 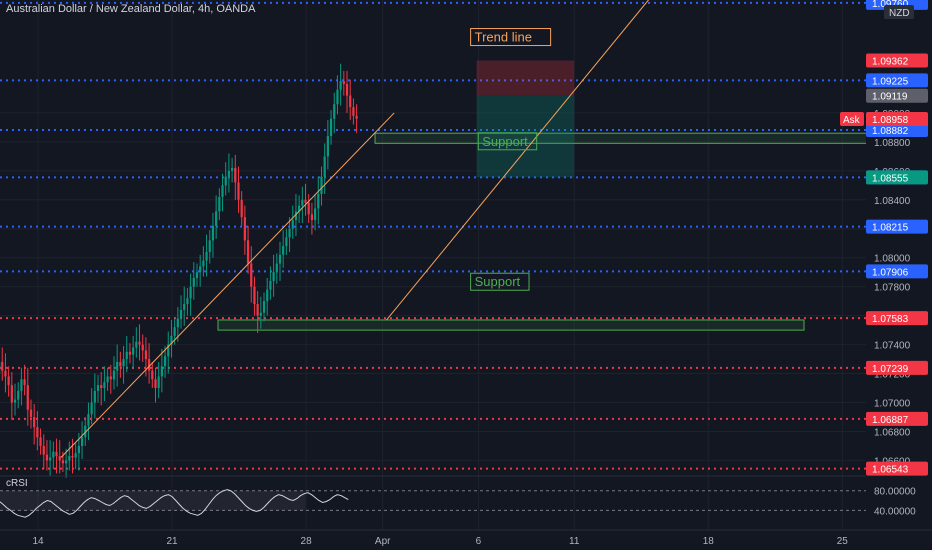 I want to click on crsi-indicator, so click(x=466, y=496).